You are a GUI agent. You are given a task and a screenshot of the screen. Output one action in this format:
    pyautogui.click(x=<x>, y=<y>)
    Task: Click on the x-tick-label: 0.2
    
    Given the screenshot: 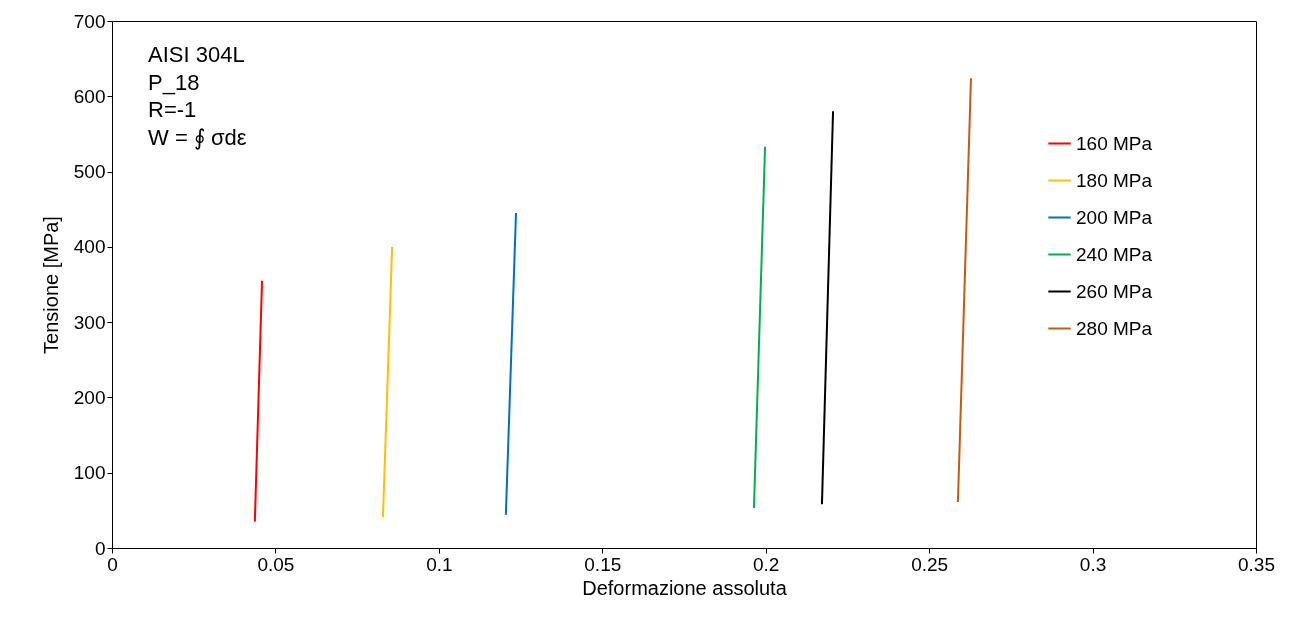 What is the action you would take?
    pyautogui.click(x=766, y=564)
    